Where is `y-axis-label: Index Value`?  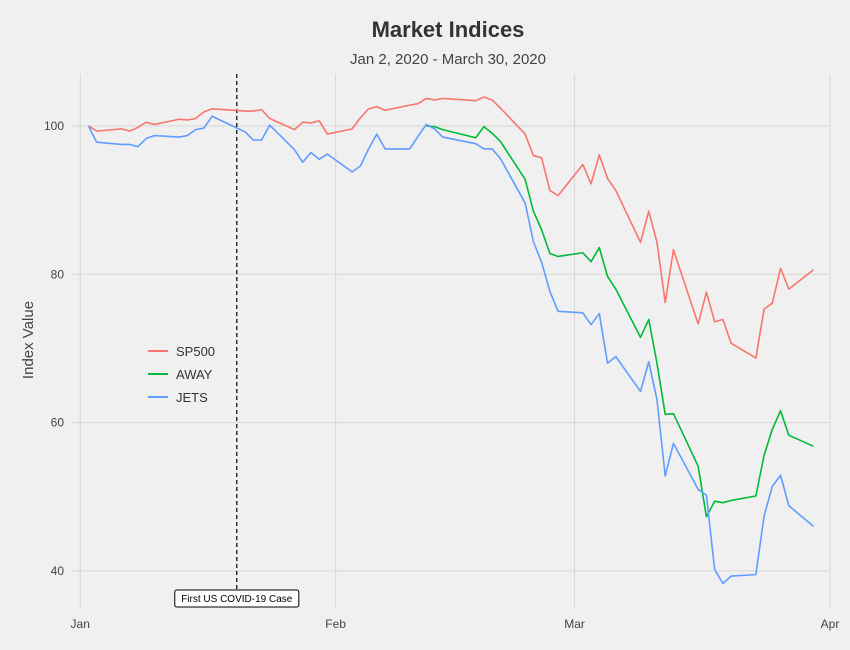
y-axis-label: Index Value is located at coordinates (28, 340).